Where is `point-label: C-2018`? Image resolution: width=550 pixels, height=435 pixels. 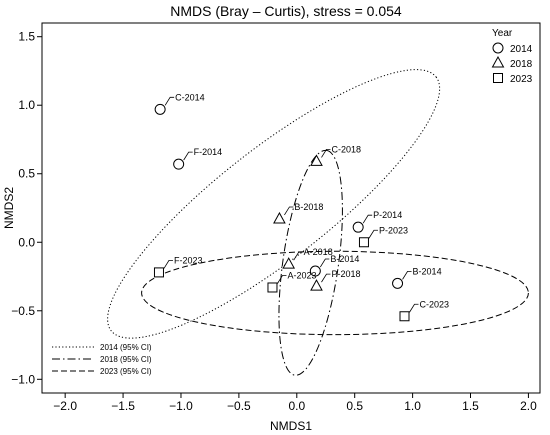
point-label: C-2018 is located at coordinates (346, 149).